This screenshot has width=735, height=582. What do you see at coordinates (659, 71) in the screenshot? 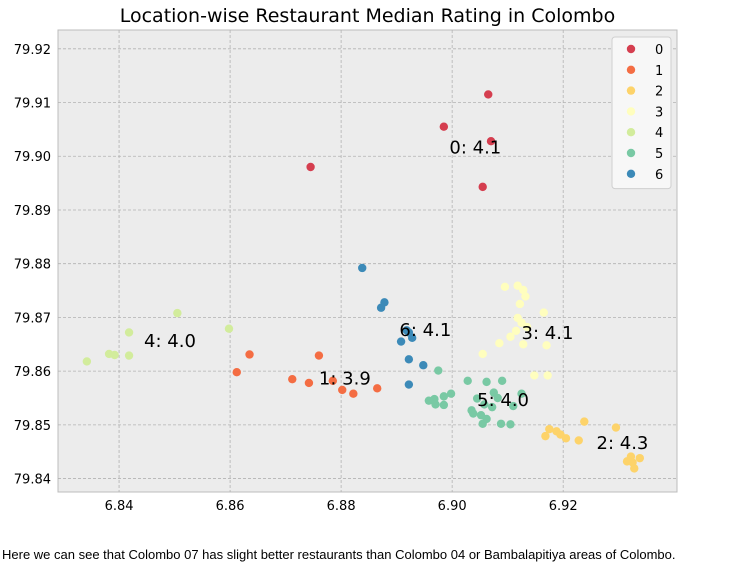
I see `legend-label-1: 1` at bounding box center [659, 71].